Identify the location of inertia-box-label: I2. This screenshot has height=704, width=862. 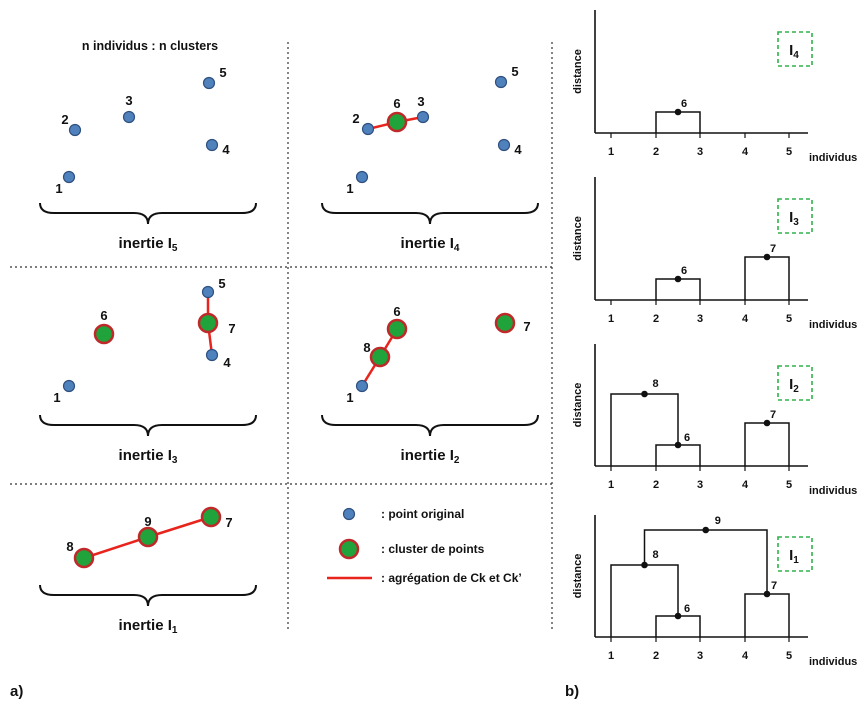
(794, 385).